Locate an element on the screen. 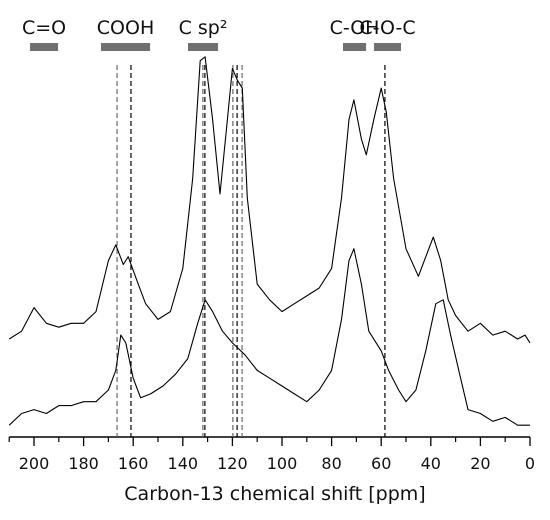 The height and width of the screenshot is (520, 550). region-label: C-O-C is located at coordinates (387, 28).